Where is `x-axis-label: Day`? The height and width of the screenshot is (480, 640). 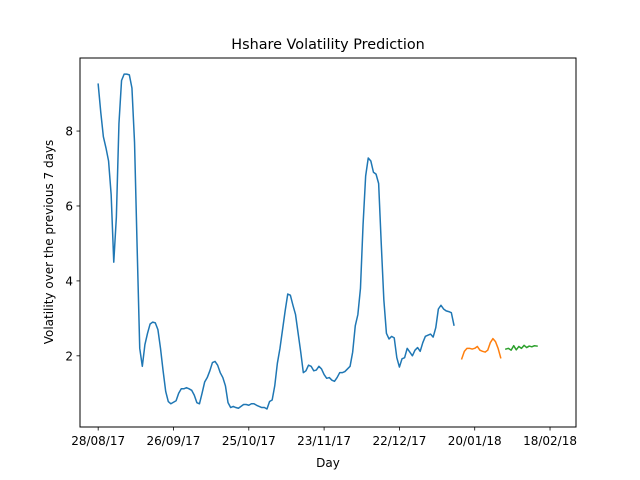 x-axis-label: Day is located at coordinates (328, 463).